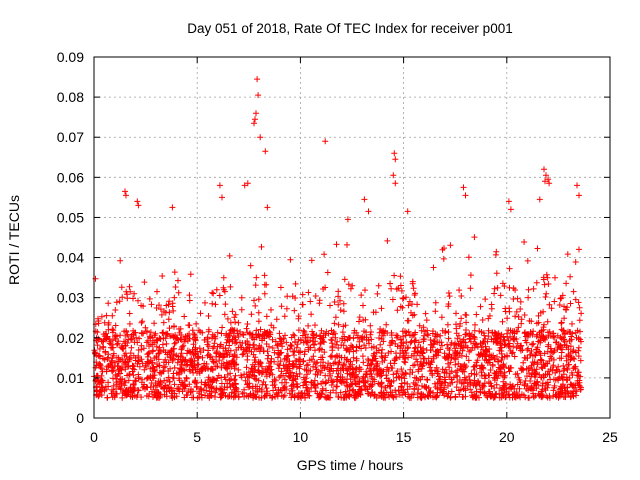 Image resolution: width=640 pixels, height=480 pixels. What do you see at coordinates (70, 57) in the screenshot?
I see `y-tick-label: 0.09` at bounding box center [70, 57].